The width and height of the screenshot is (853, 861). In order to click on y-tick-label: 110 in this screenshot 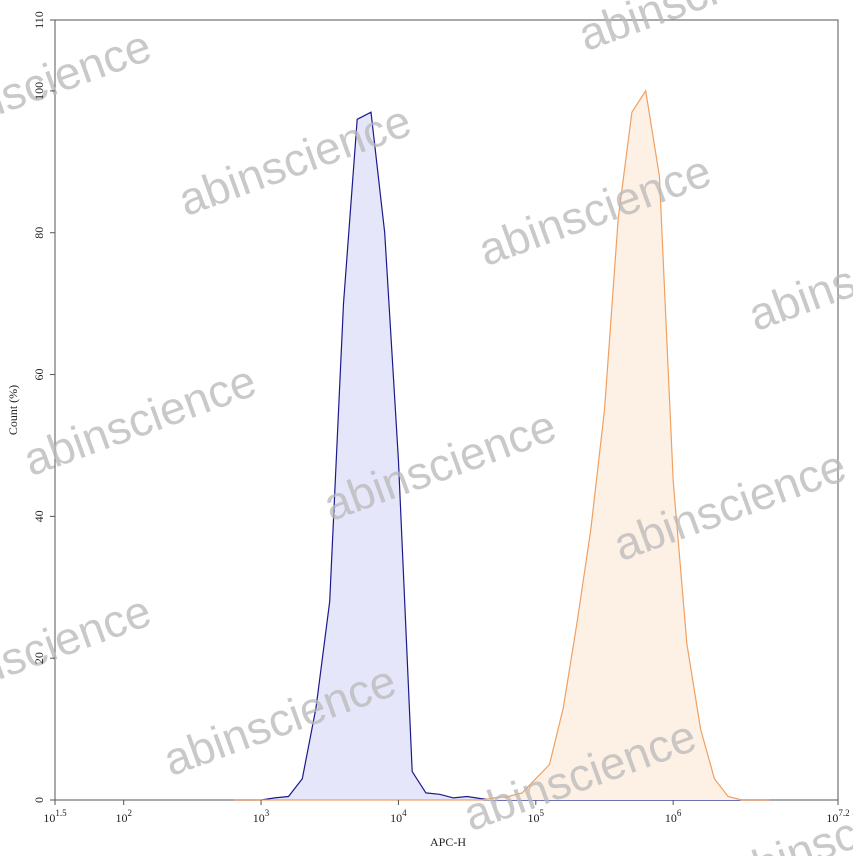, I will do `click(39, 20)`.